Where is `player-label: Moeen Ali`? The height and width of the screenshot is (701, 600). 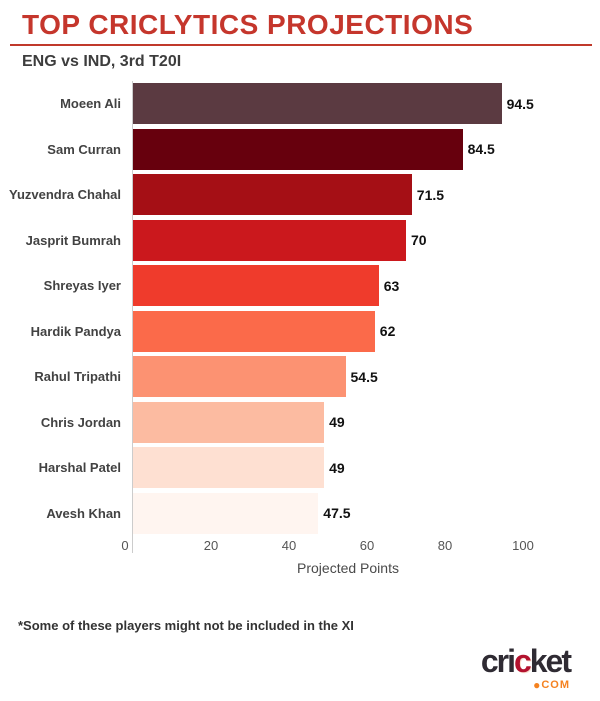
player-label: Moeen Ali is located at coordinates (90, 103).